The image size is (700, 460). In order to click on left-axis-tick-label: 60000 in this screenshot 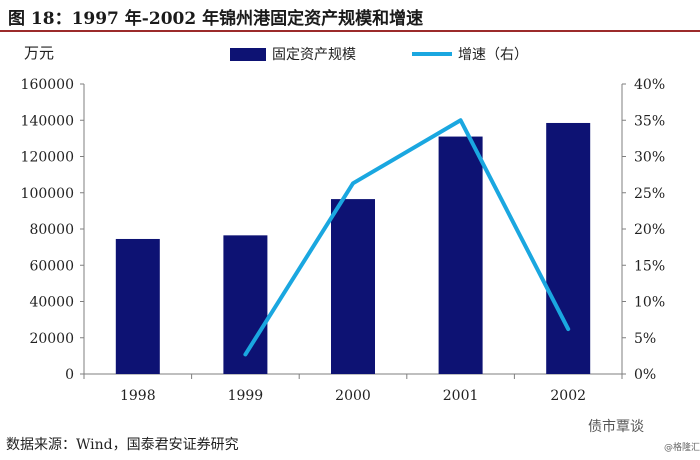, I will do `click(51, 266)`.